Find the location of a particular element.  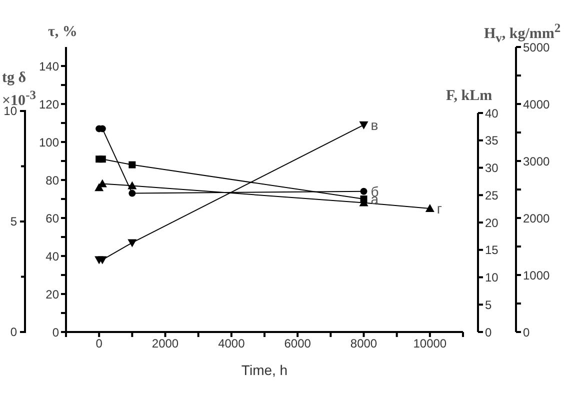

x-tick-label: 0 is located at coordinates (99, 343).